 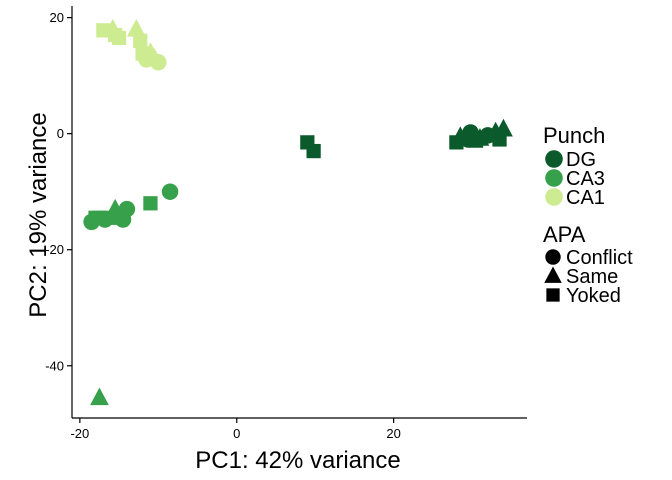 I want to click on y-axis-title: PC2: 19% variance, so click(x=38, y=214).